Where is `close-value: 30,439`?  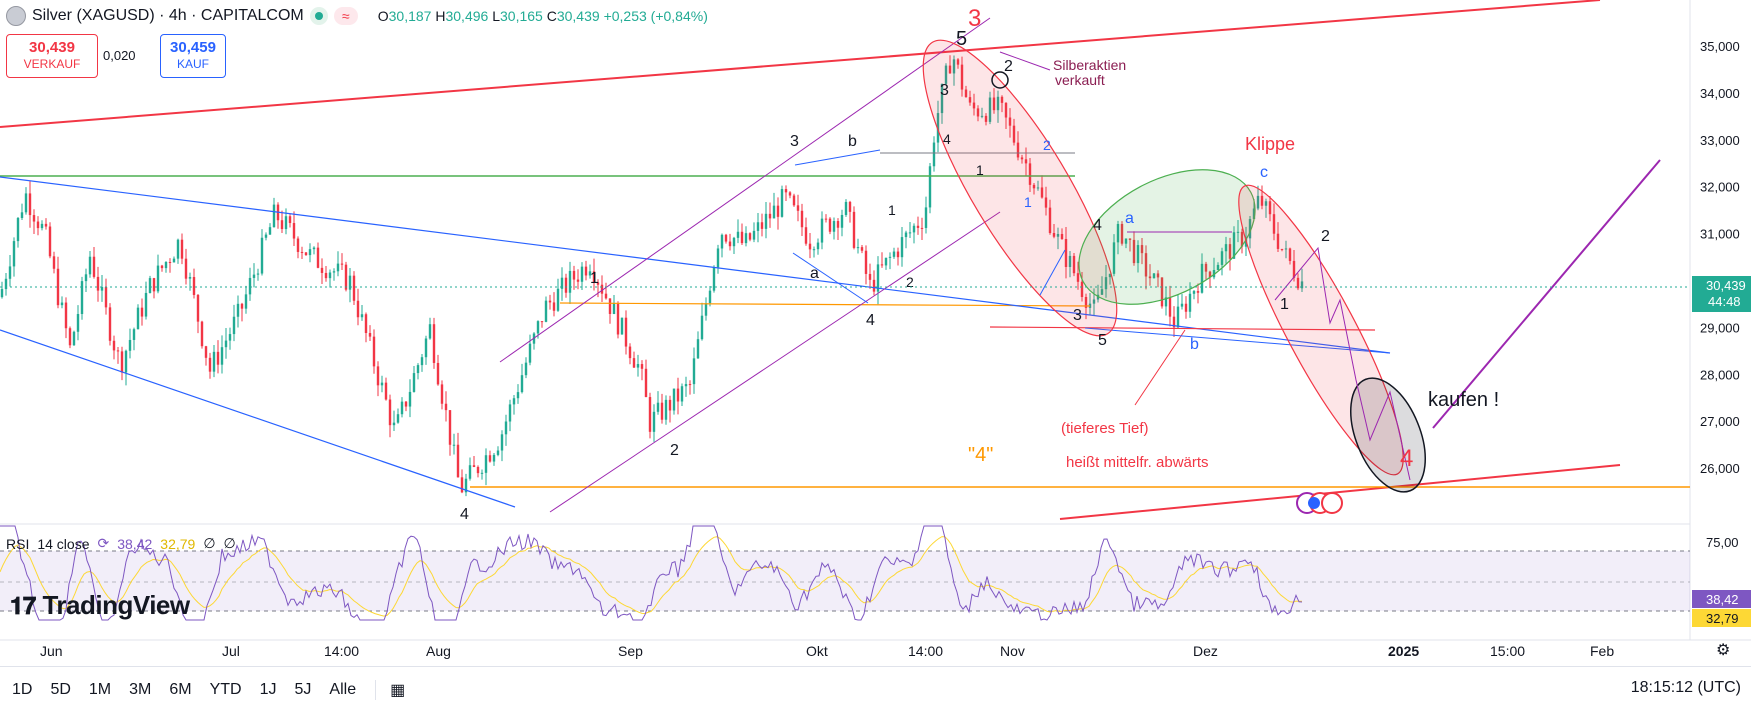
close-value: 30,439 is located at coordinates (578, 16).